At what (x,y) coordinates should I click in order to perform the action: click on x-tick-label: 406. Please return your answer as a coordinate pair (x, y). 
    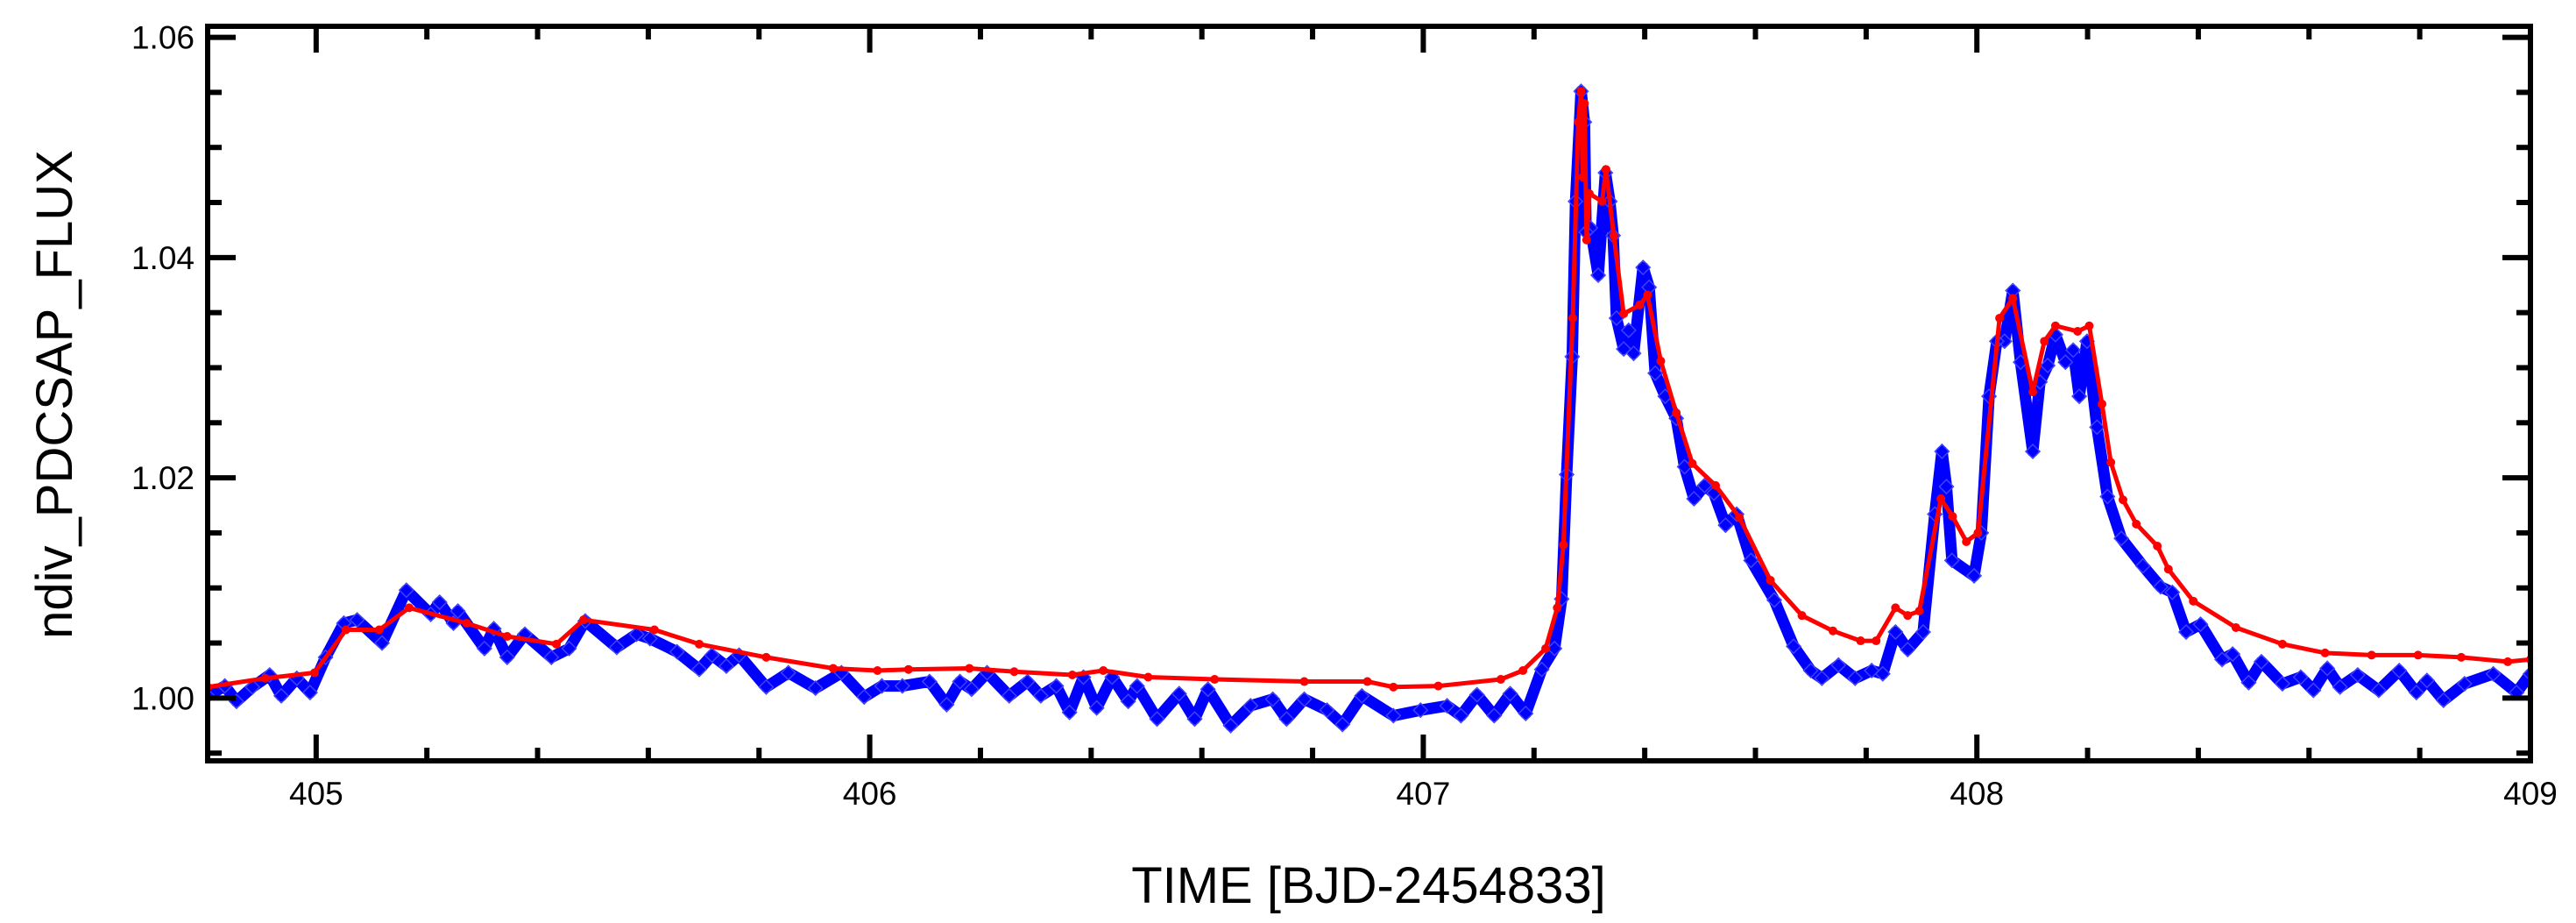
    Looking at the image, I should click on (870, 794).